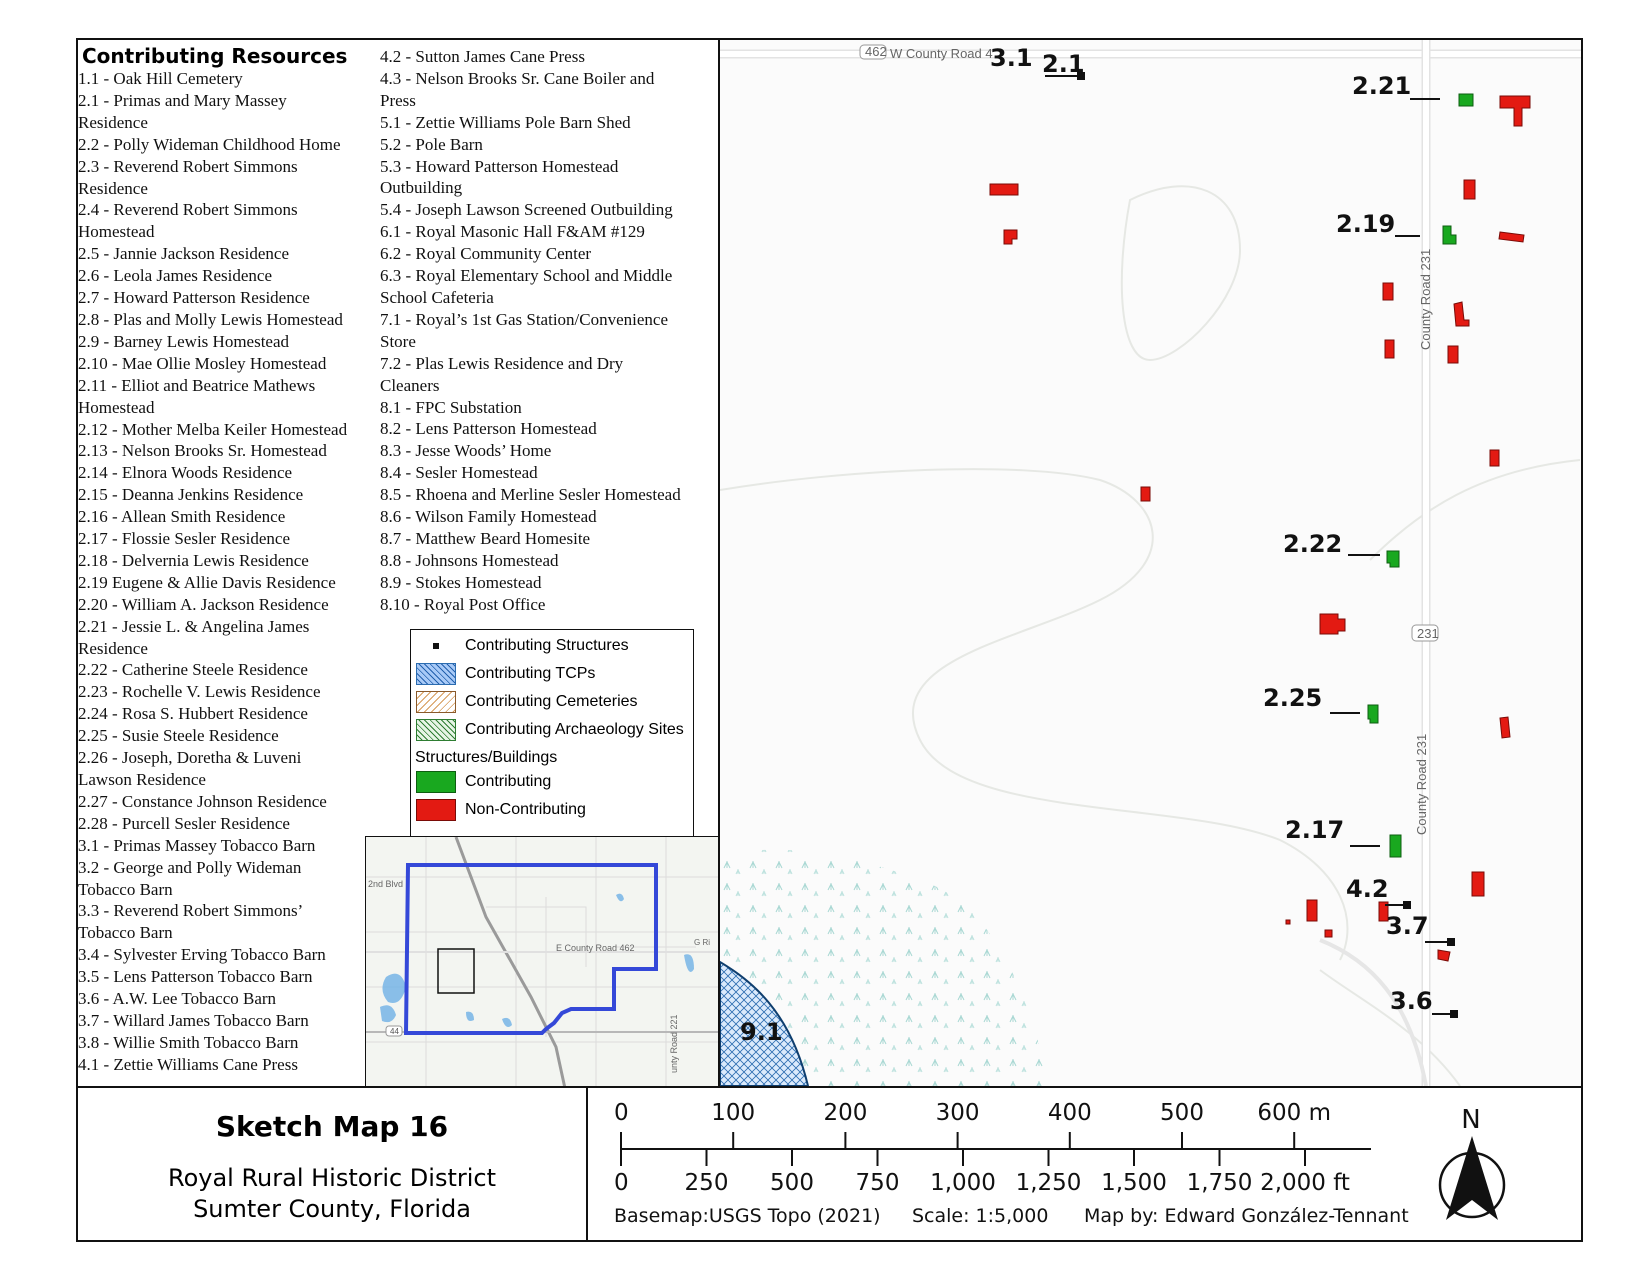 The width and height of the screenshot is (1650, 1275). What do you see at coordinates (1049, 1183) in the screenshot?
I see `scale-tick-label: 1,250` at bounding box center [1049, 1183].